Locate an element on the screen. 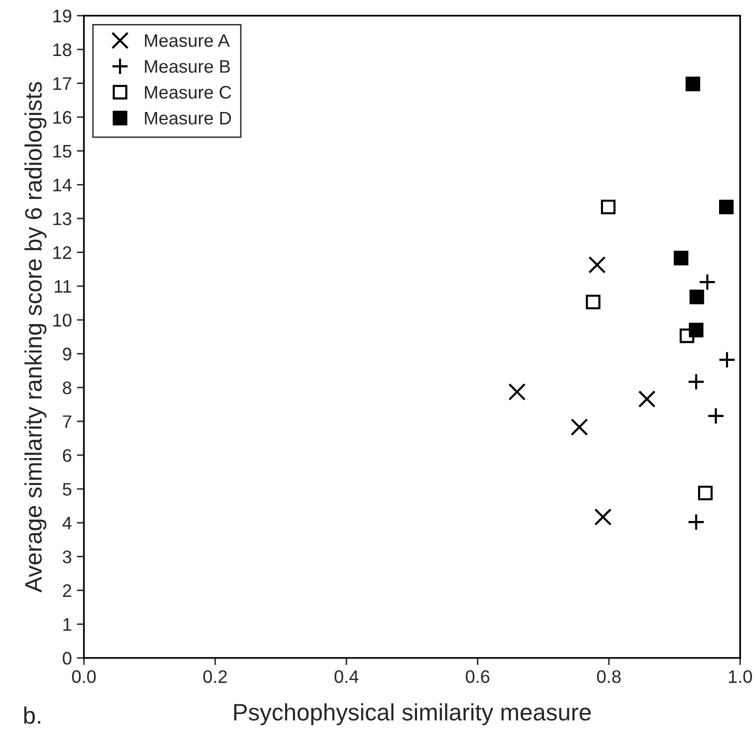 The height and width of the screenshot is (746, 756). legend-label: Measure A is located at coordinates (187, 40).